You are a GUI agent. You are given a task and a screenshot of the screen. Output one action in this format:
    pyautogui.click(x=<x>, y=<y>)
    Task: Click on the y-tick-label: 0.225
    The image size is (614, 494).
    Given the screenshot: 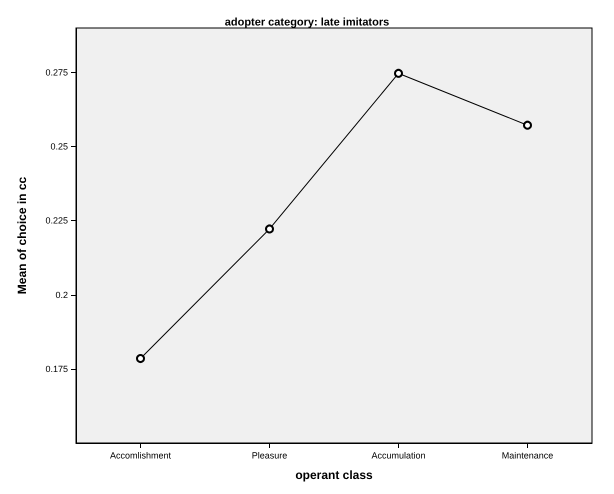 What is the action you would take?
    pyautogui.click(x=56, y=221)
    